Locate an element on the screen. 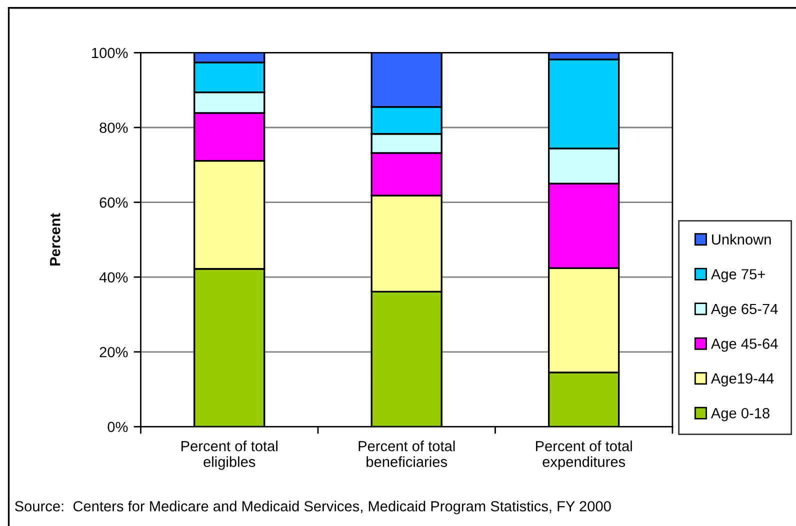 The width and height of the screenshot is (796, 526). y-tick-label: 100% is located at coordinates (110, 53).